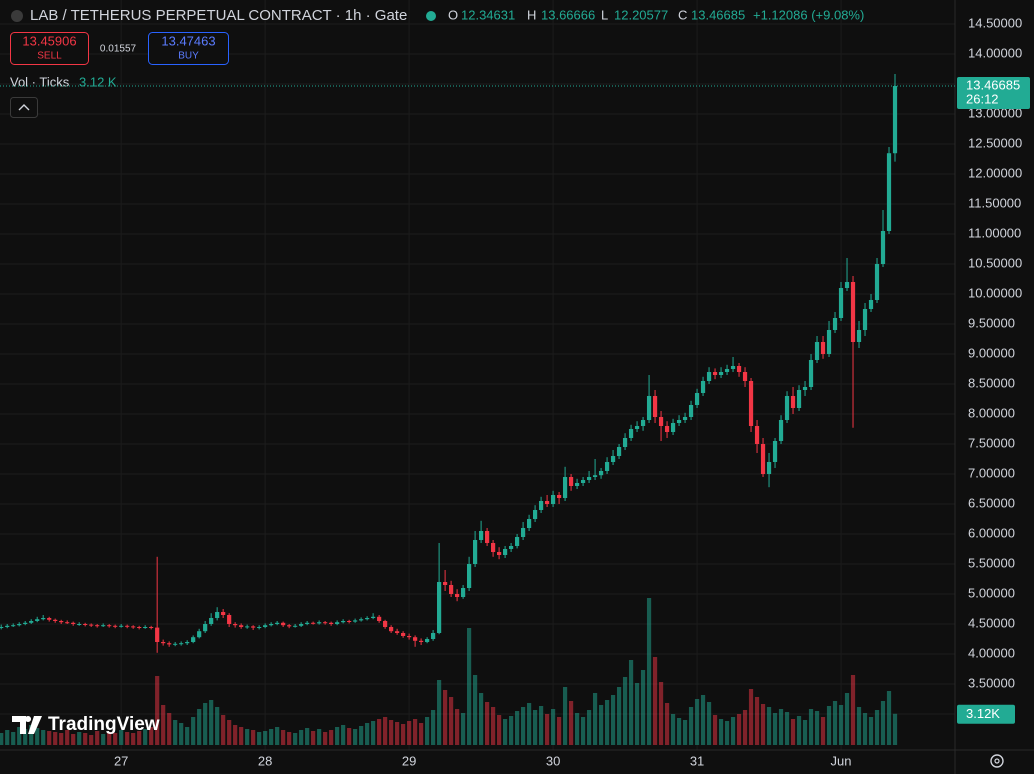 Image resolution: width=1034 pixels, height=774 pixels. I want to click on y-tick-label: 8.50000, so click(991, 382).